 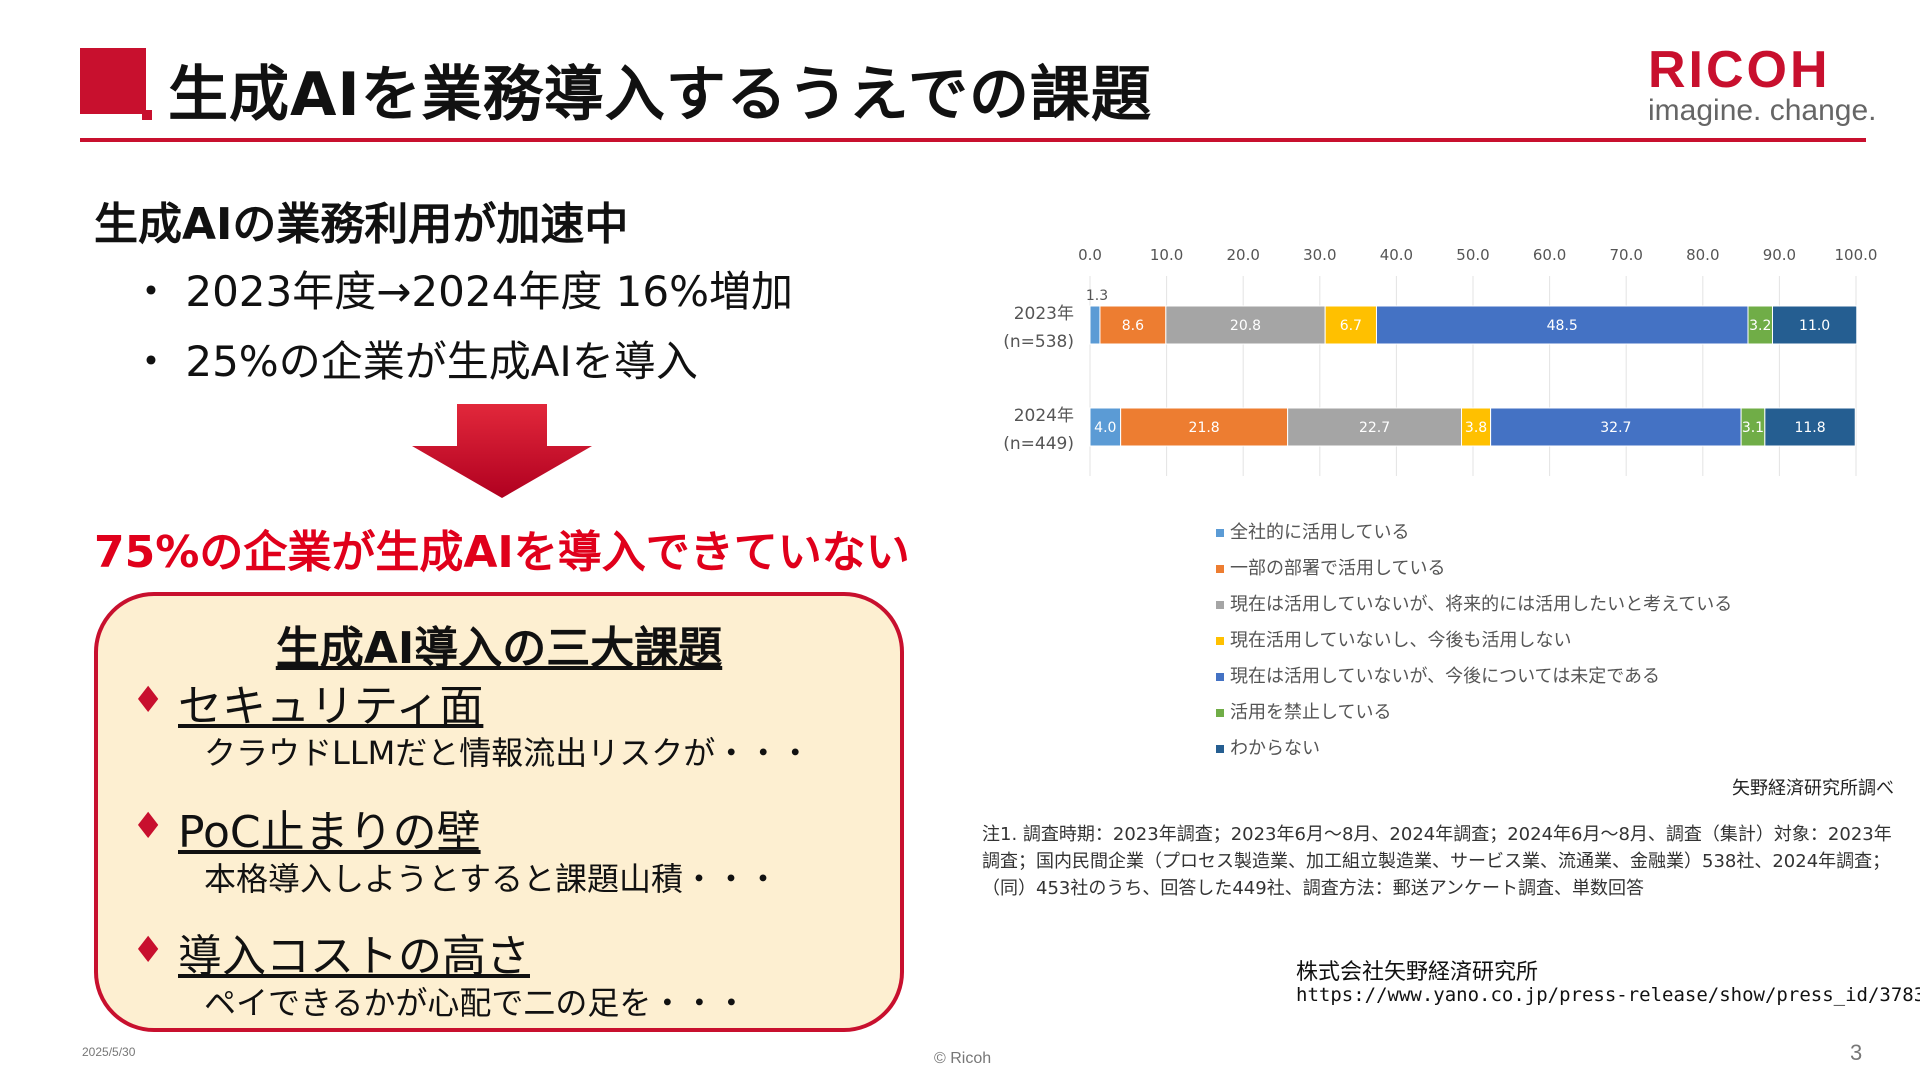 What do you see at coordinates (1753, 428) in the screenshot?
I see `data-label: 3.1` at bounding box center [1753, 428].